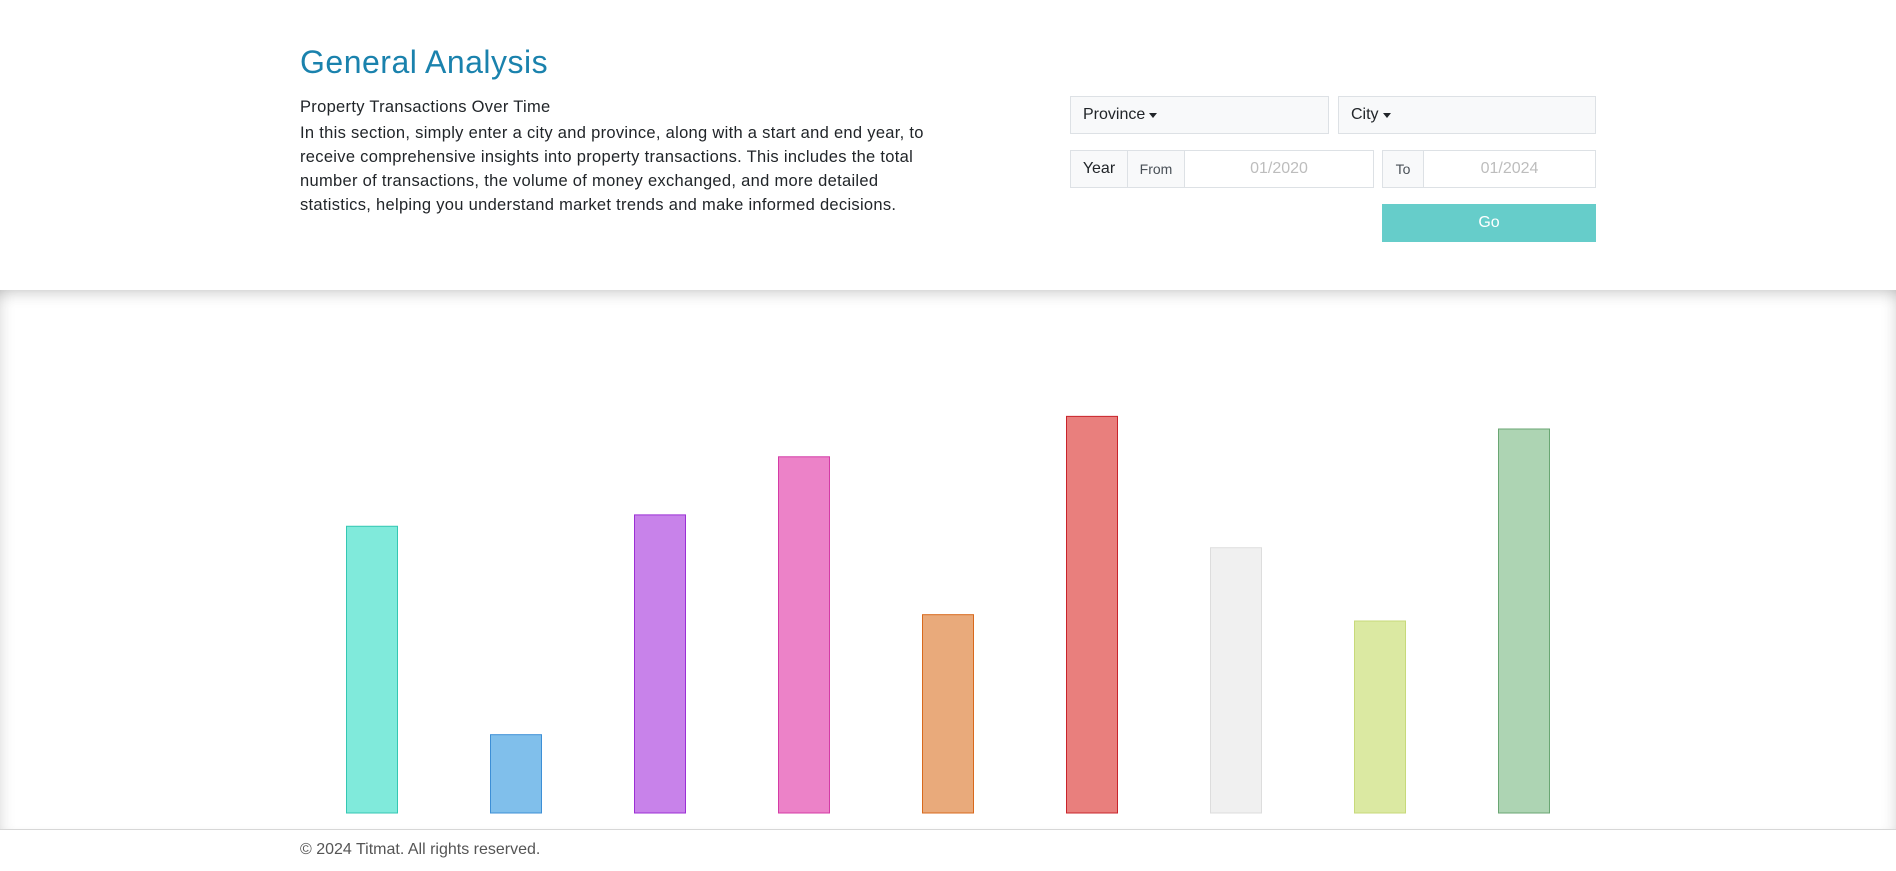 This screenshot has width=1896, height=871. Describe the element at coordinates (1279, 169) in the screenshot. I see `from-date-input` at that location.